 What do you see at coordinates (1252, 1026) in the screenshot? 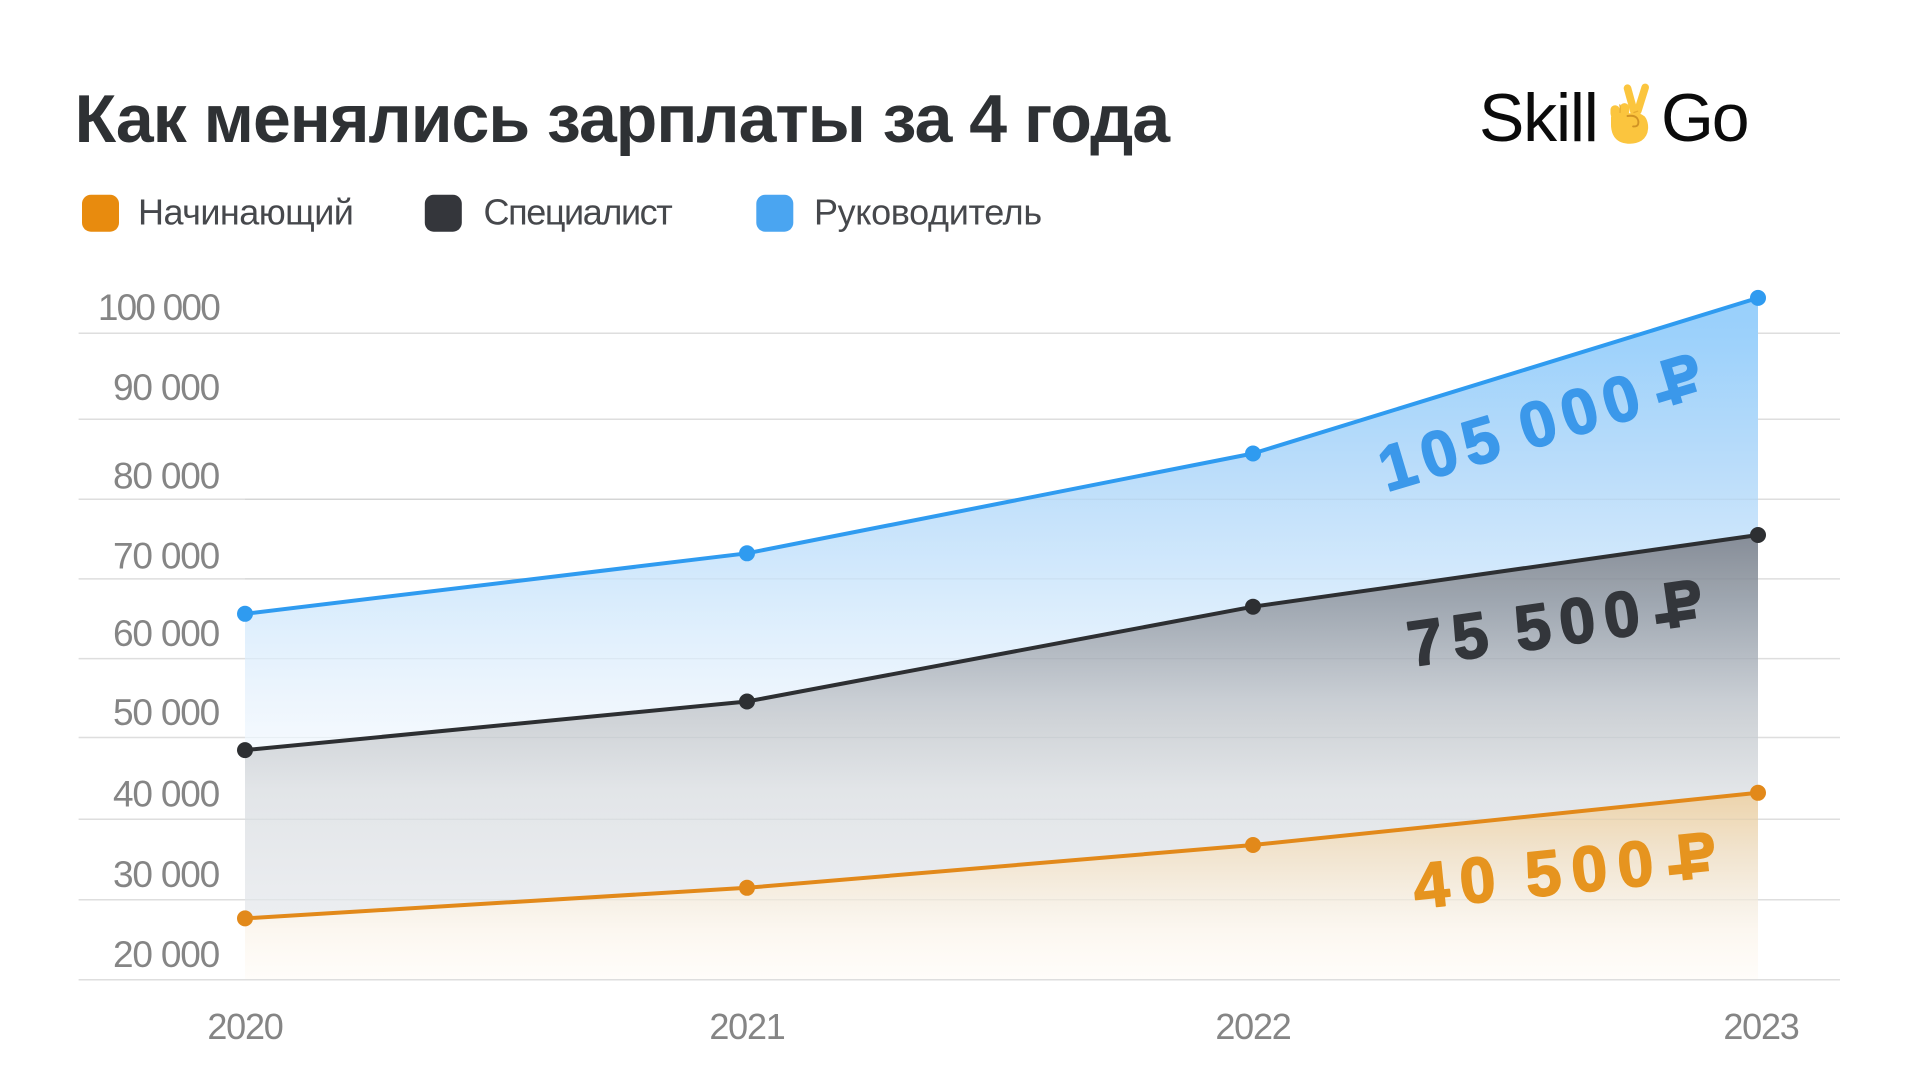
I see `svg-text: 2022` at bounding box center [1252, 1026].